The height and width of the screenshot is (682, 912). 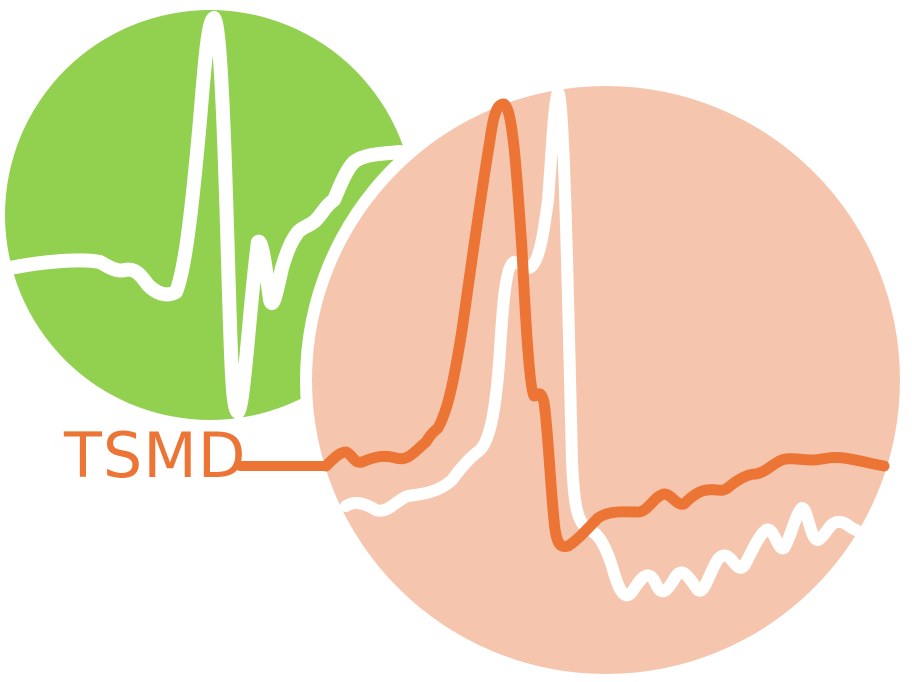 What do you see at coordinates (155, 455) in the screenshot?
I see `logo-wordmark: TSMD` at bounding box center [155, 455].